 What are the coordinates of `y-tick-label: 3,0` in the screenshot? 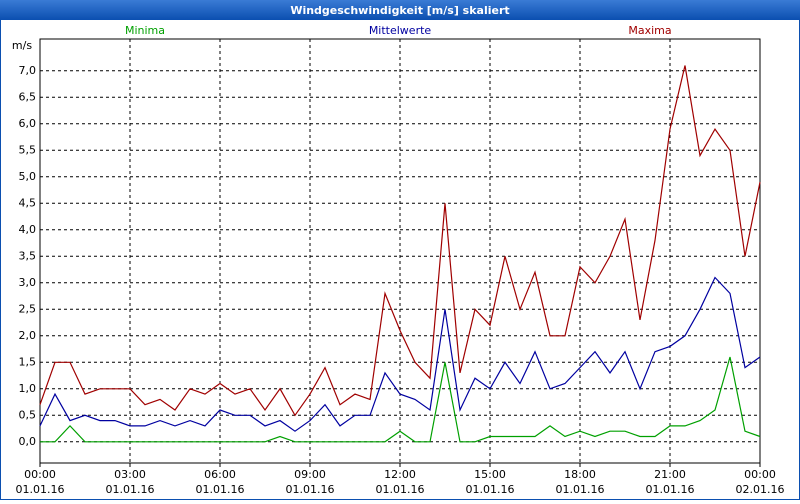 It's located at (28, 282).